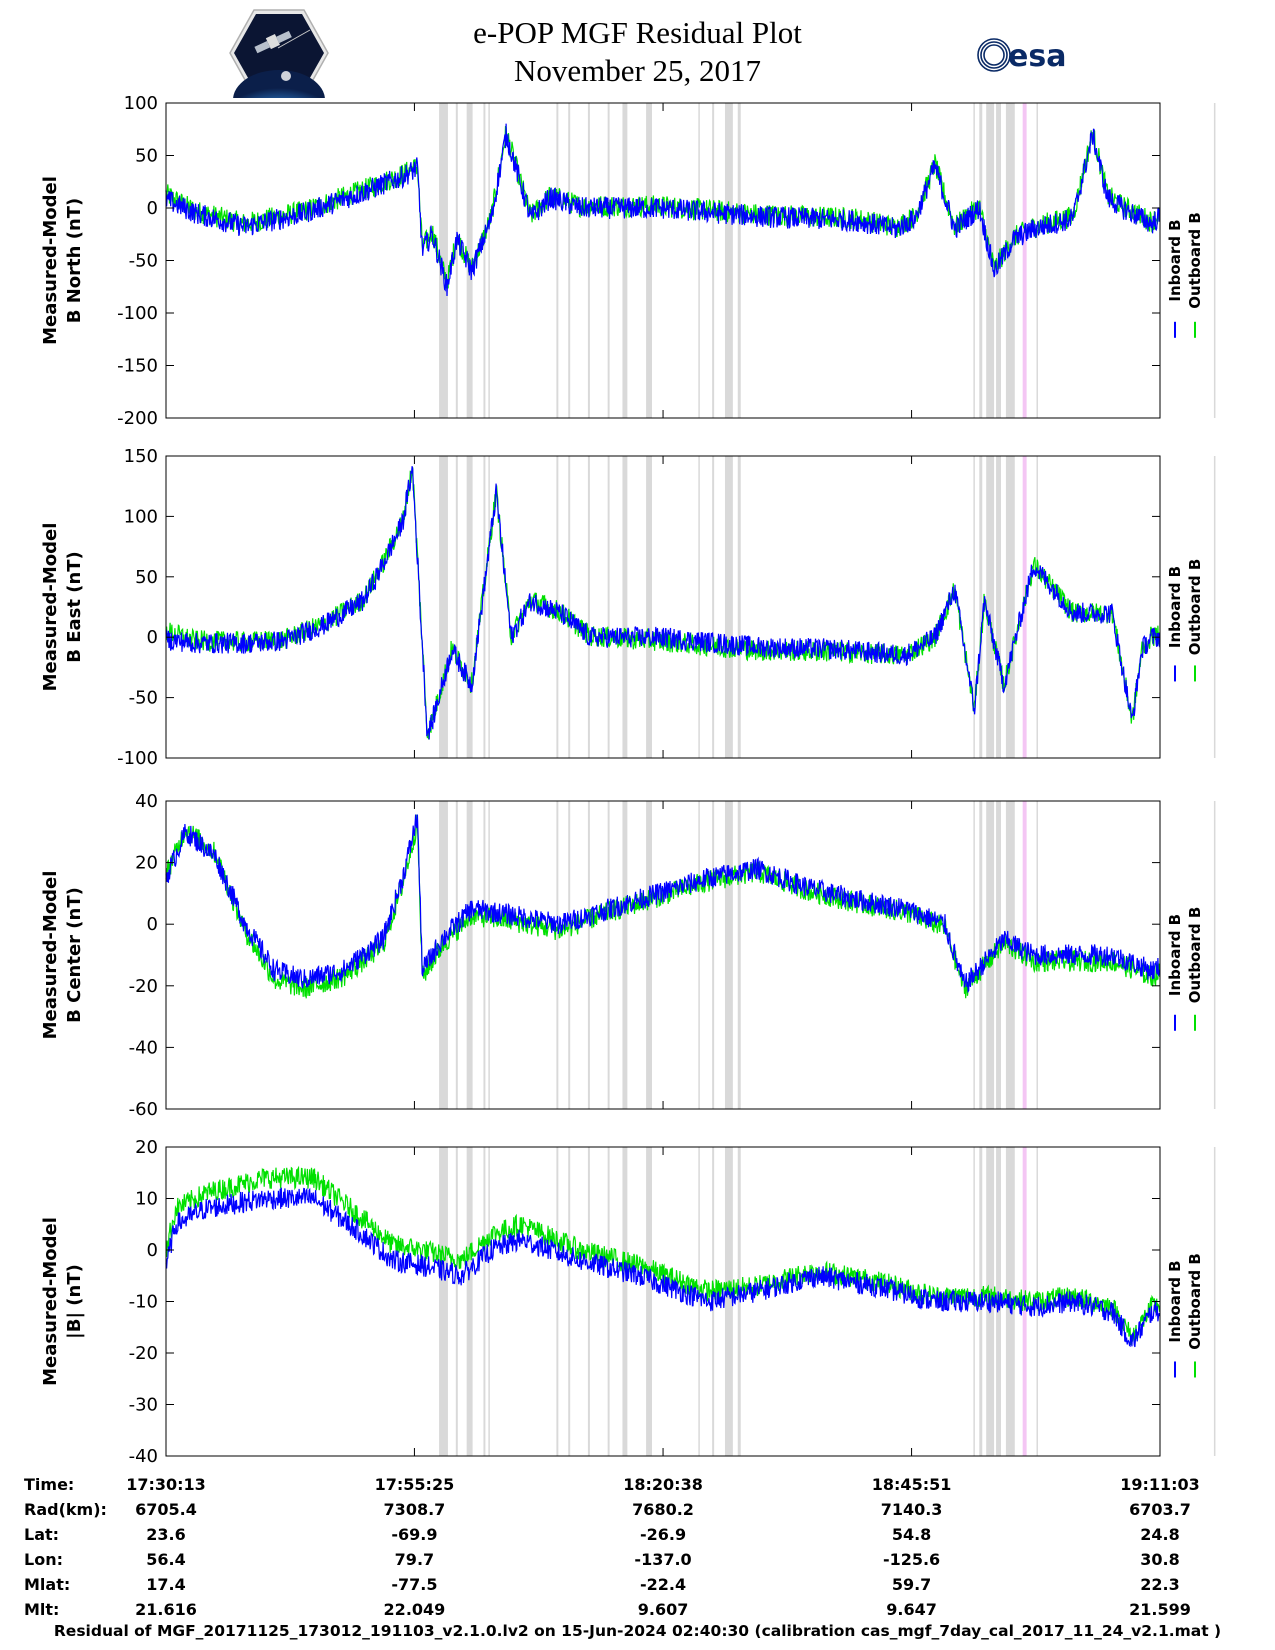 The width and height of the screenshot is (1275, 1650). I want to click on esa-logo-text: esa, so click(1037, 56).